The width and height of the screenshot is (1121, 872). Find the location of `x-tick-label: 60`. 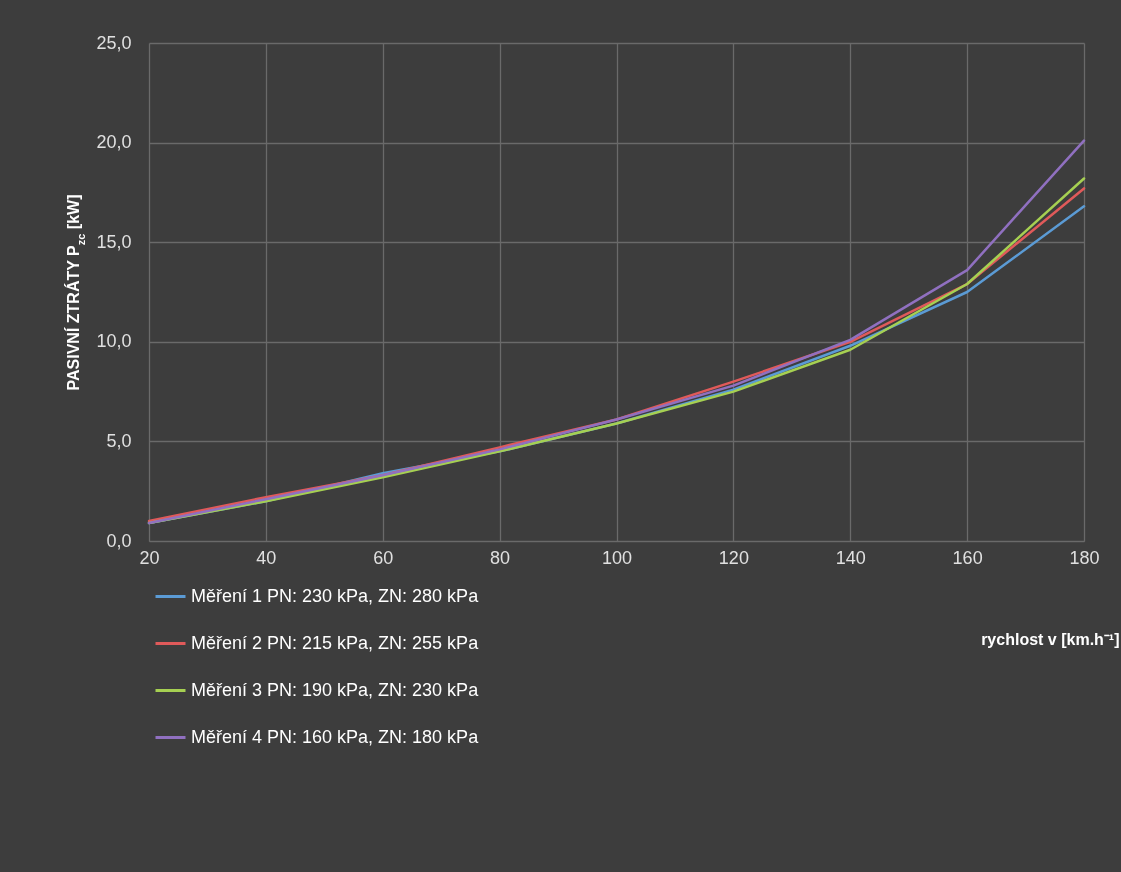

x-tick-label: 60 is located at coordinates (383, 557).